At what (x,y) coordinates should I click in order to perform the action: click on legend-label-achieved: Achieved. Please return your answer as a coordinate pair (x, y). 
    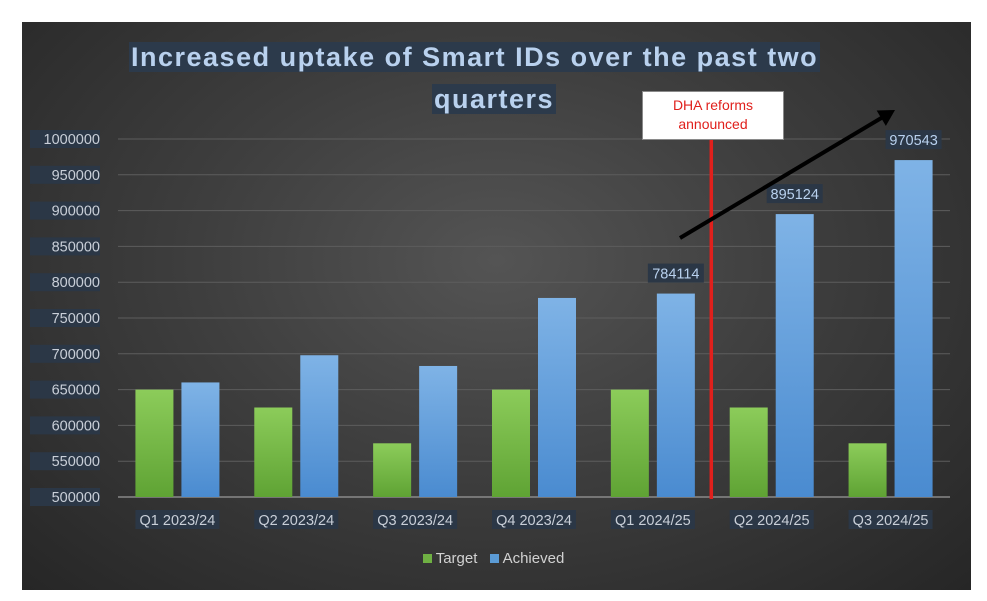
    Looking at the image, I should click on (533, 558).